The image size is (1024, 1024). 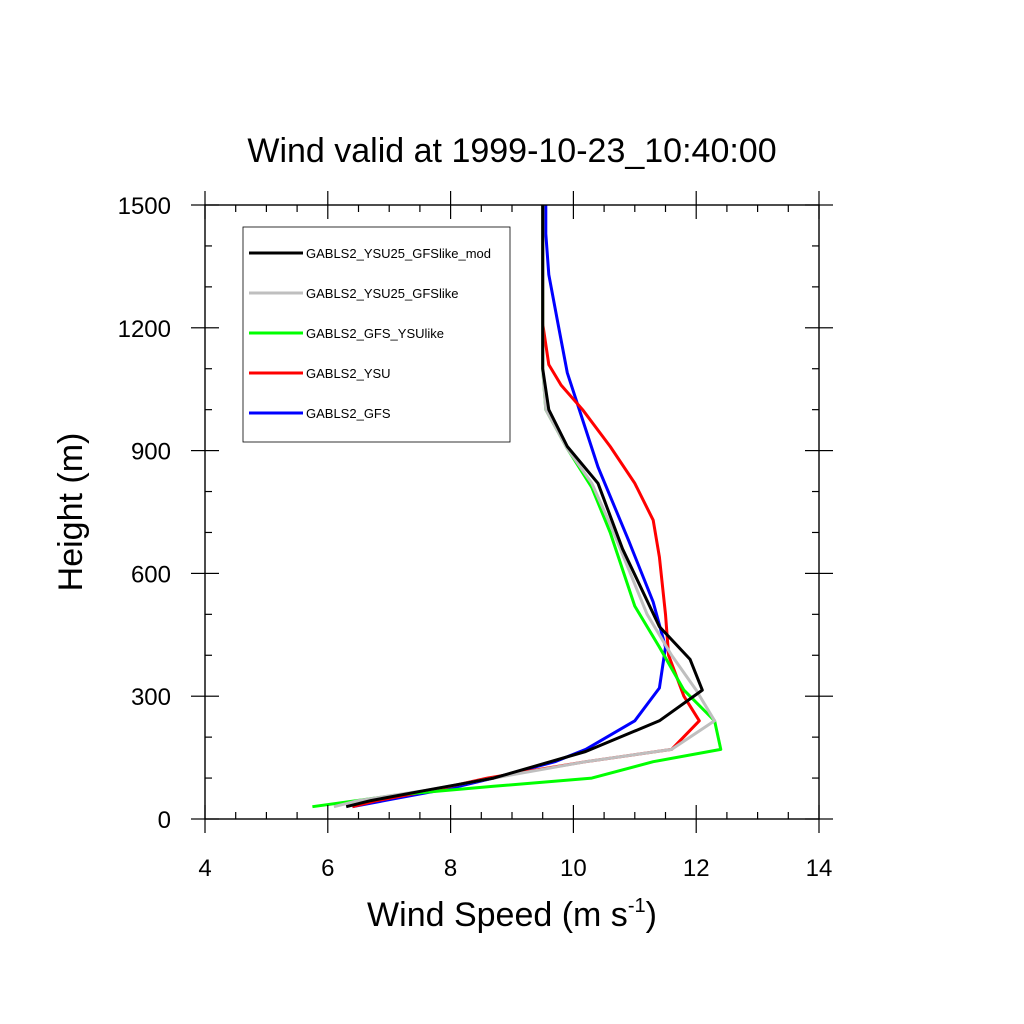 What do you see at coordinates (327, 868) in the screenshot?
I see `x-tick-label: 6` at bounding box center [327, 868].